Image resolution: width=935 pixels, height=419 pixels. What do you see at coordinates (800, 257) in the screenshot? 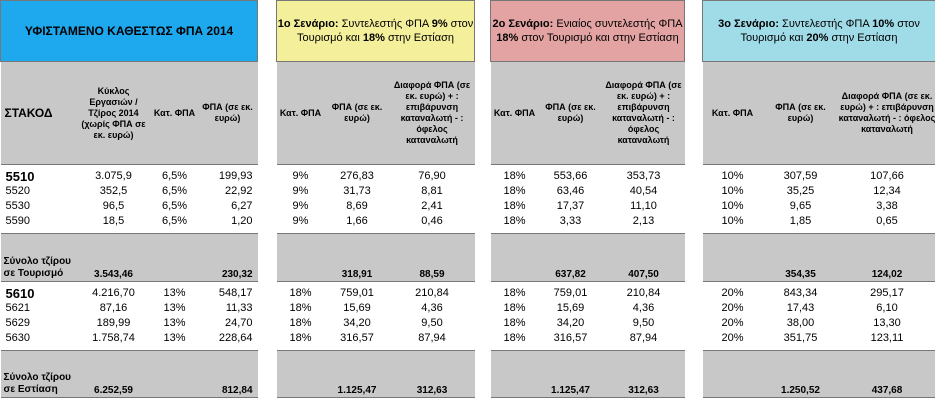
I see `tourism-total-vat: 354,35` at bounding box center [800, 257].